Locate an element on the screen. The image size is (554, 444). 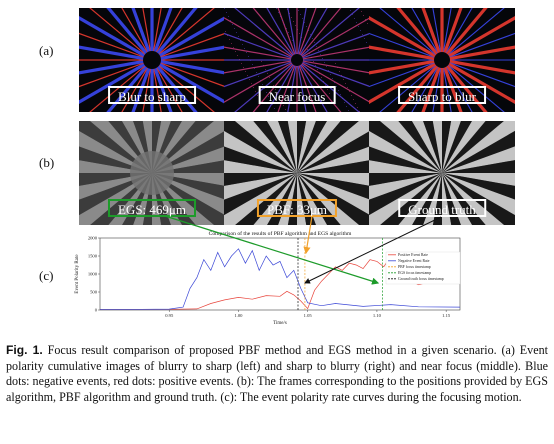
y-tick-label: 500 is located at coordinates (94, 292).